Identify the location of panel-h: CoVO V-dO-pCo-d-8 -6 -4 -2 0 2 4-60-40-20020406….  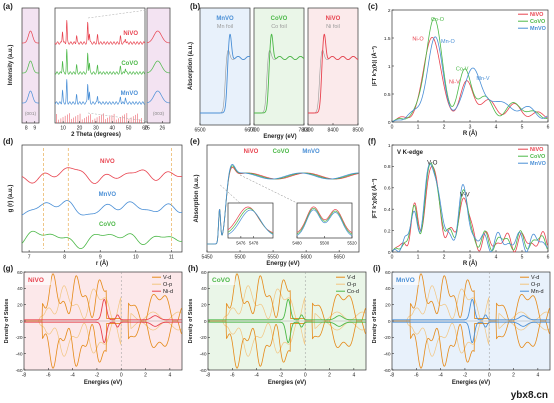
(277, 328).